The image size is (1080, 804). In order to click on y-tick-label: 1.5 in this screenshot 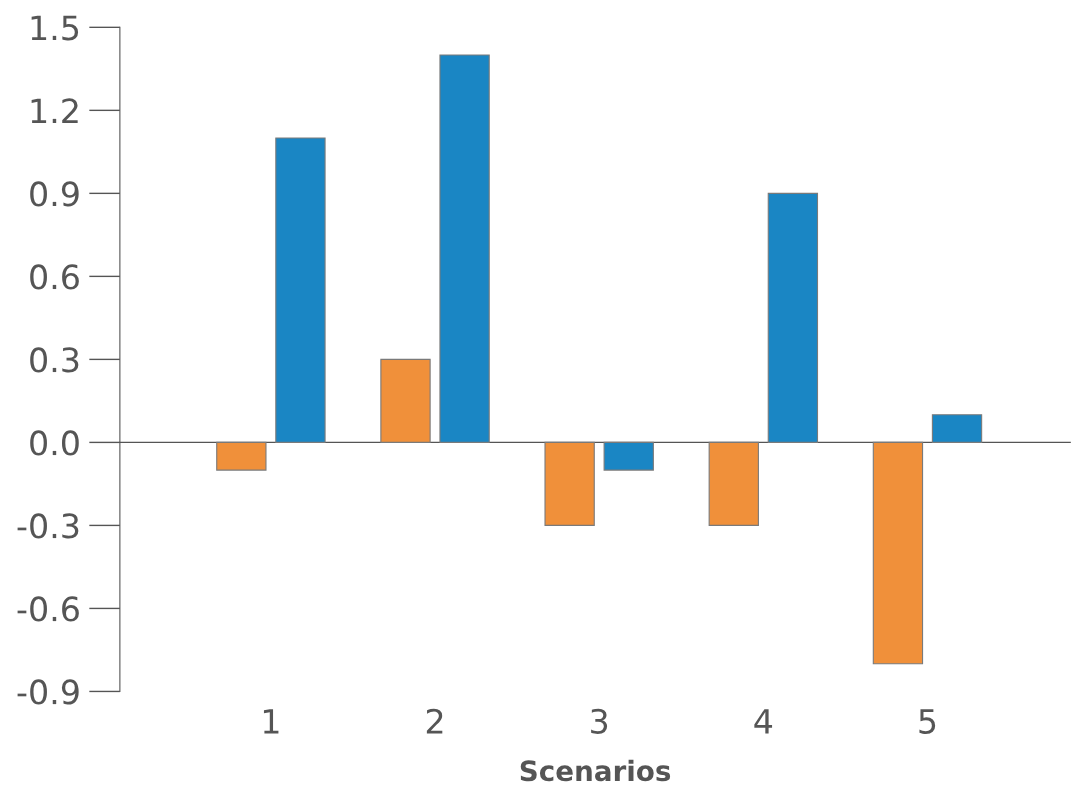, I will do `click(55, 28)`.